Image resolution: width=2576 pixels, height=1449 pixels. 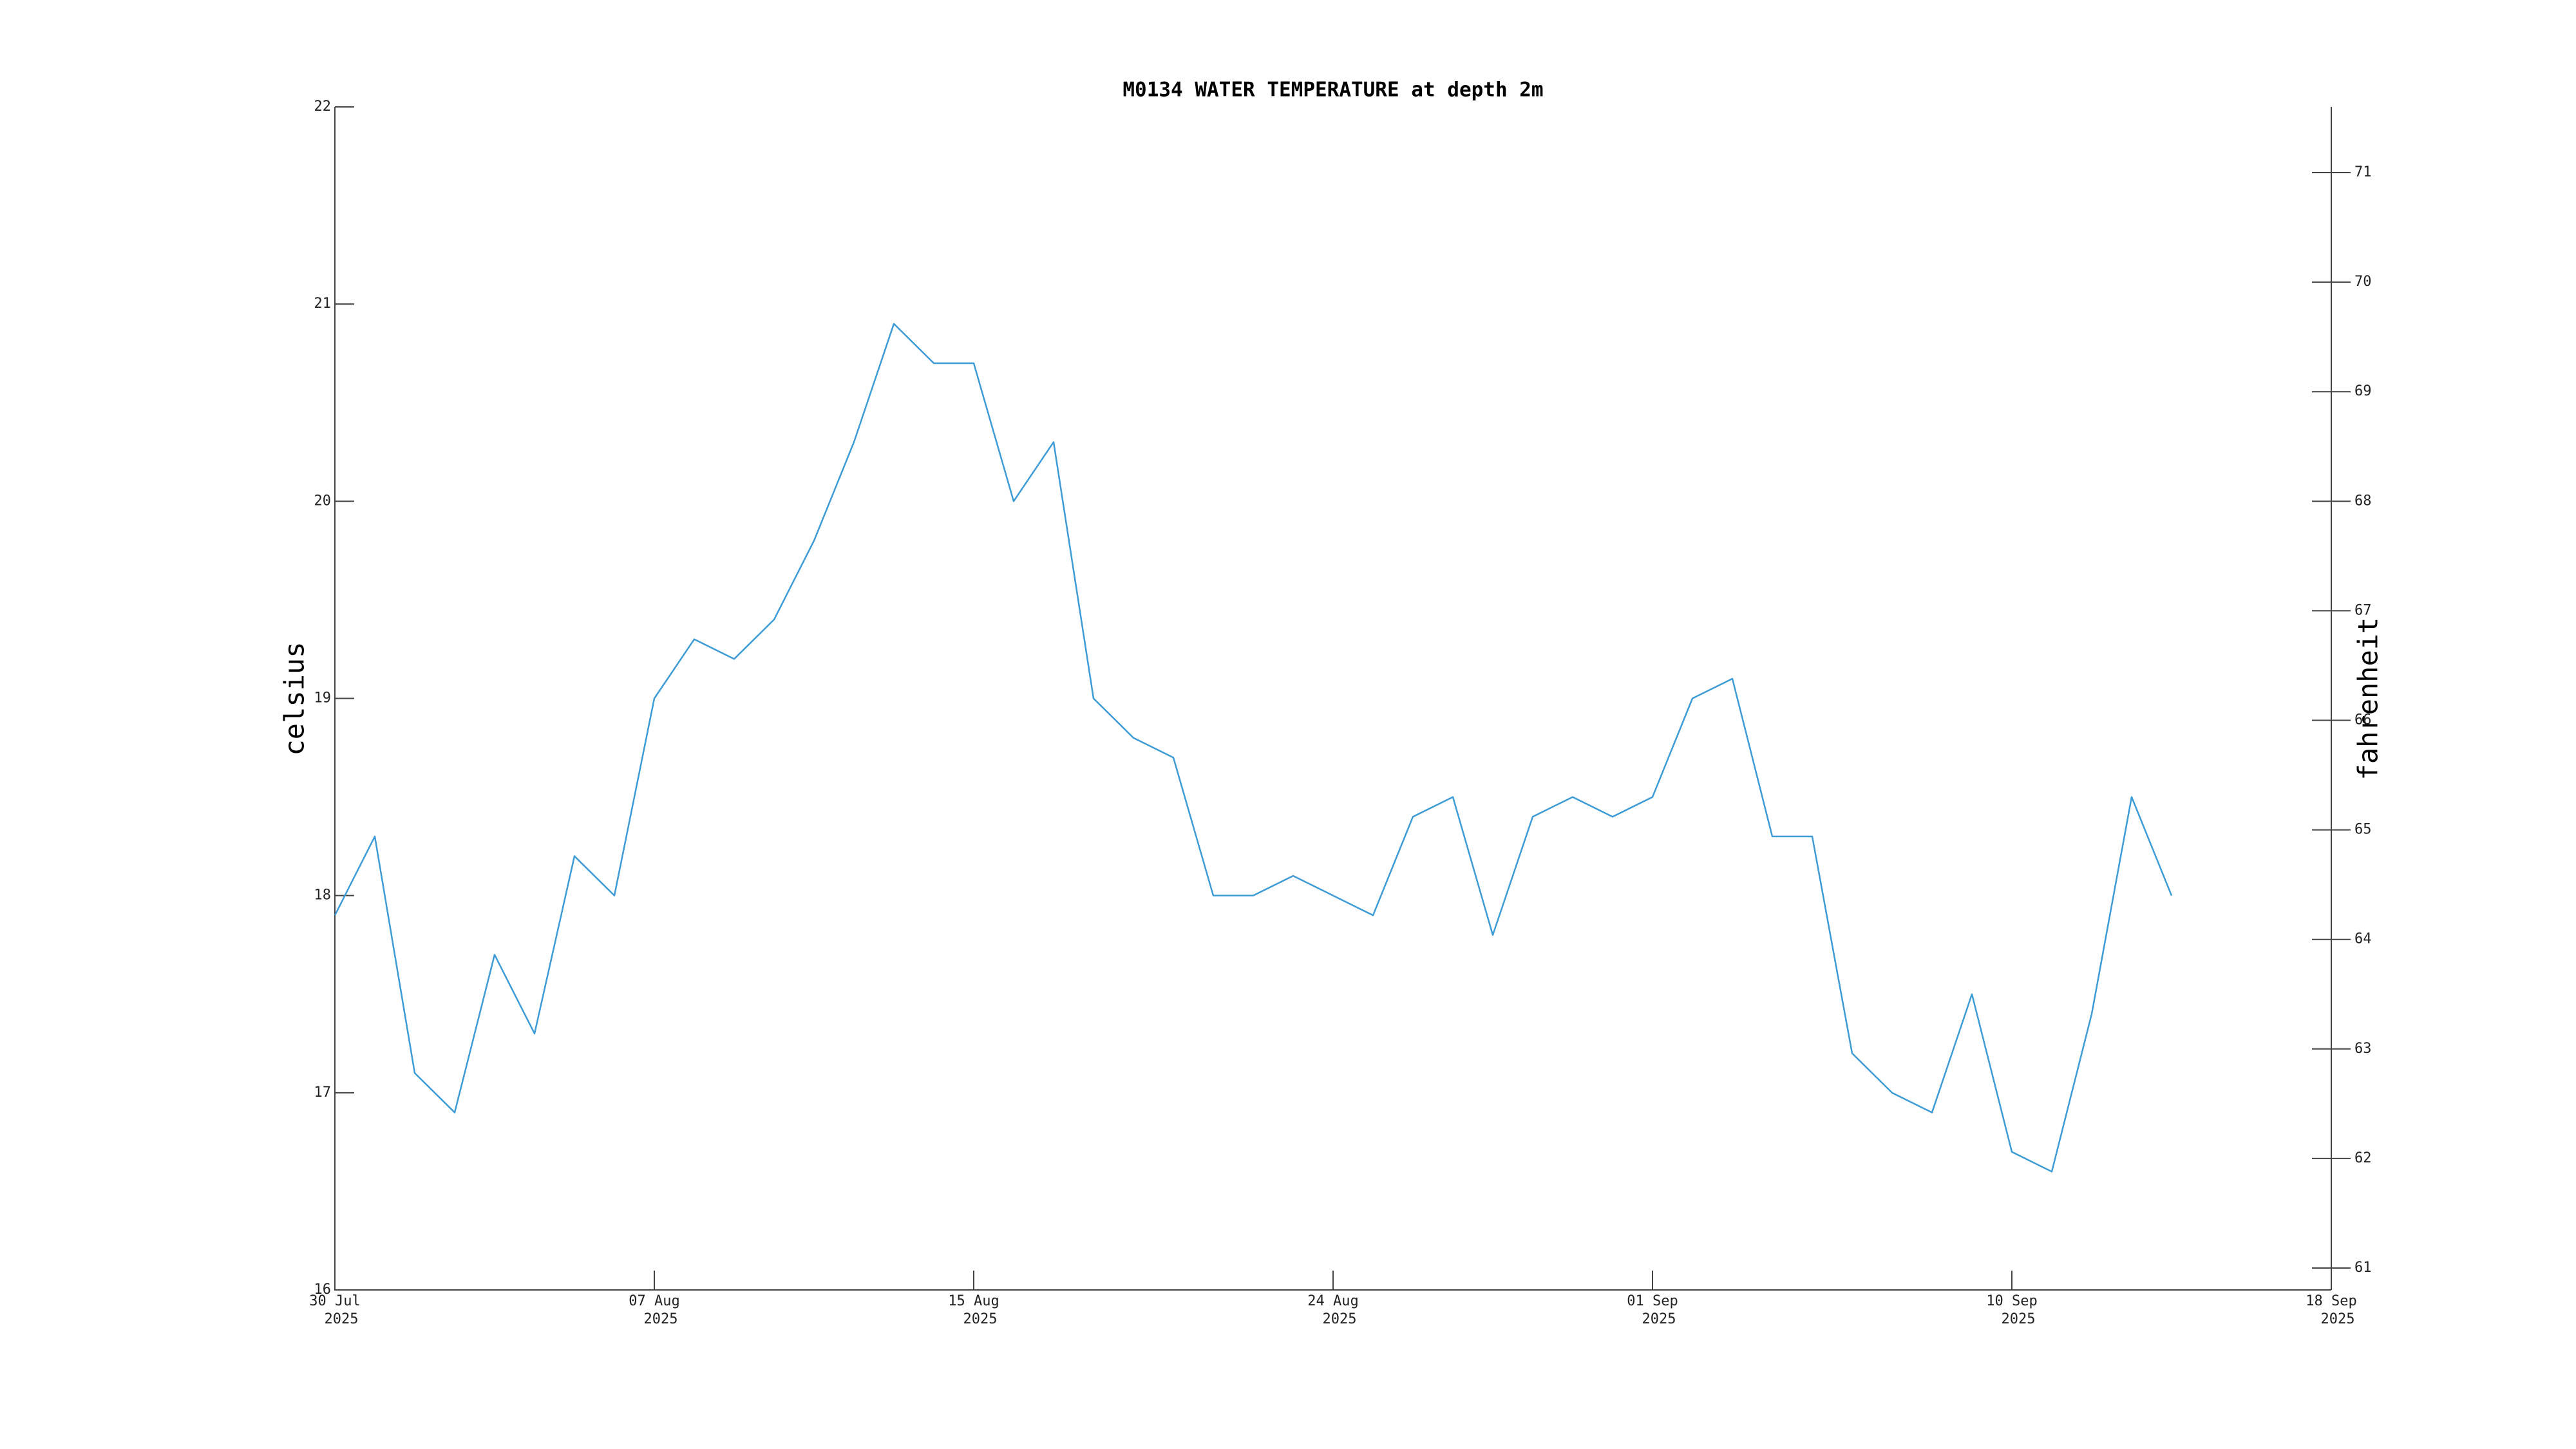 What do you see at coordinates (654, 1301) in the screenshot?
I see `x-tick-label: 07 Aug` at bounding box center [654, 1301].